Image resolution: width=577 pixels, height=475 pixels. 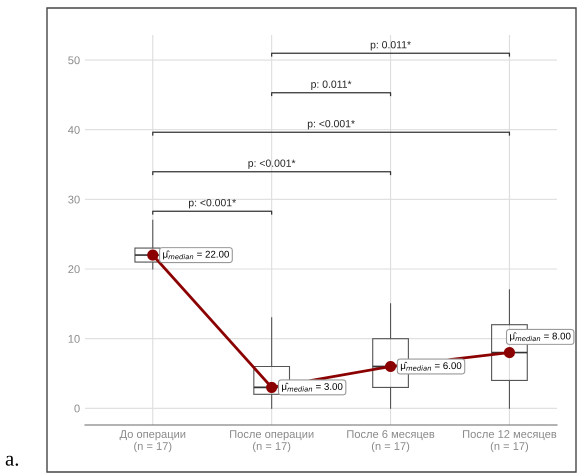 I want to click on annotation: μ̂$_{median}$ = 8.00, so click(x=540, y=337).